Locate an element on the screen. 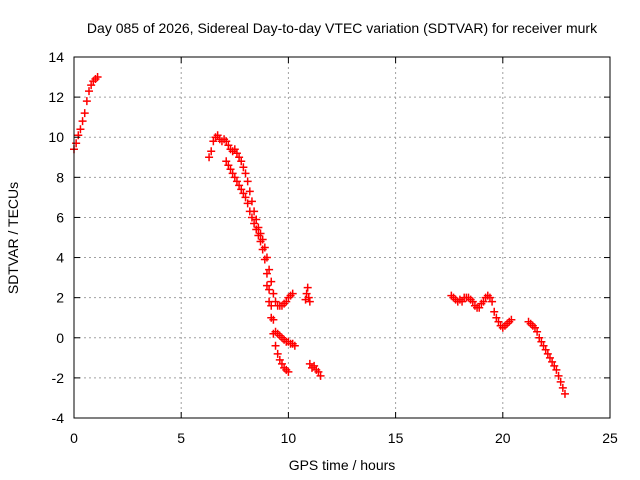  y-tick-label: 14 is located at coordinates (56, 57).